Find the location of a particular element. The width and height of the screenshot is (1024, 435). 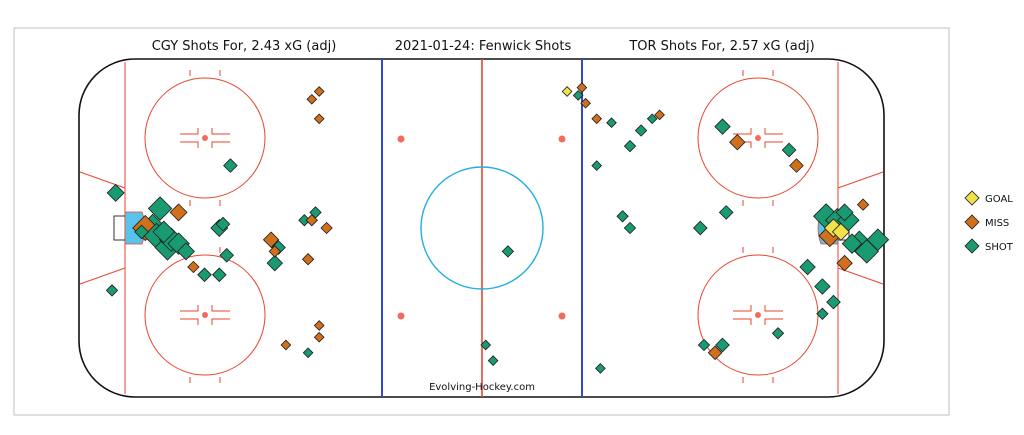

faceoff-circle-left-bottom is located at coordinates (205, 315).